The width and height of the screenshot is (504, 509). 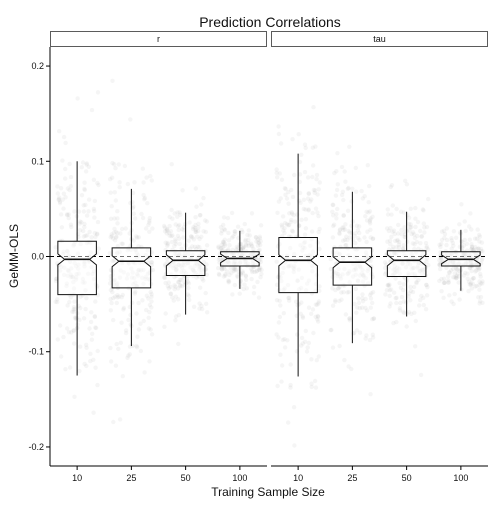 What do you see at coordinates (379, 39) in the screenshot?
I see `facet-strip-label: tau` at bounding box center [379, 39].